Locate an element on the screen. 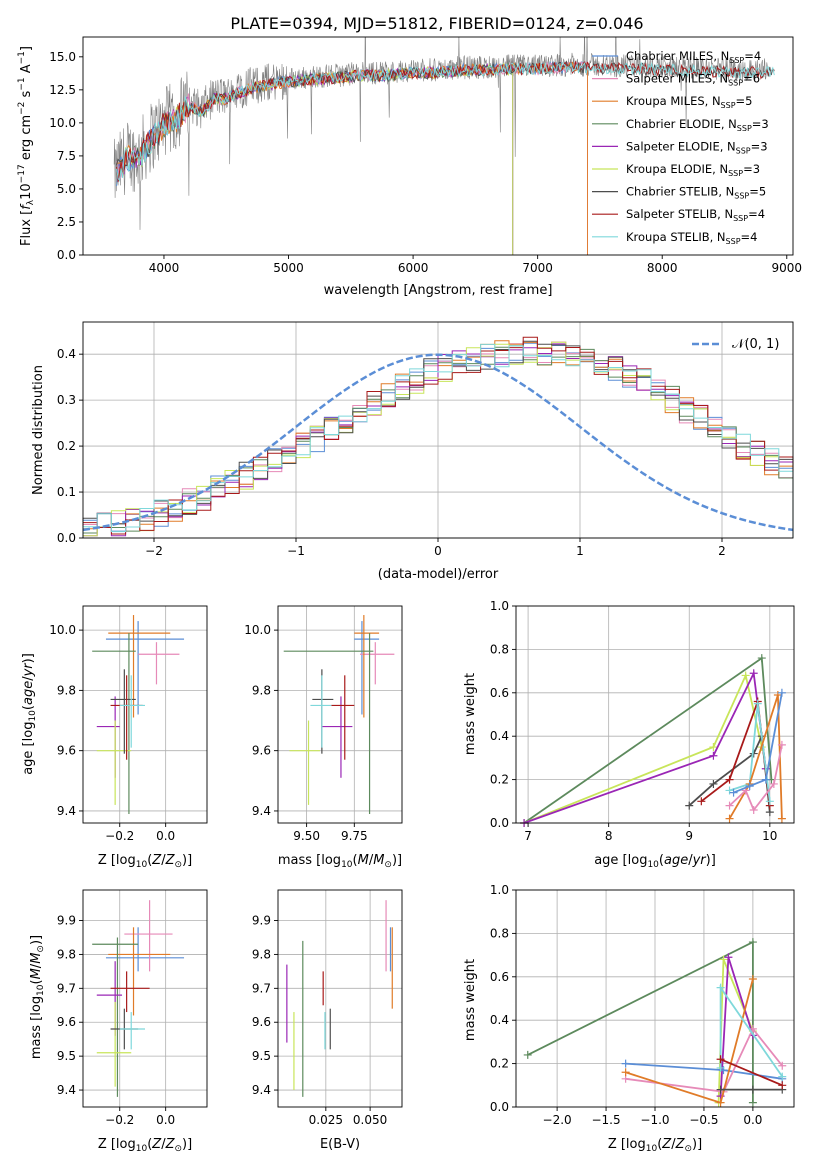 This screenshot has width=819, height=1170. z-w-marker-salpeter-miles is located at coordinates (782, 1065).